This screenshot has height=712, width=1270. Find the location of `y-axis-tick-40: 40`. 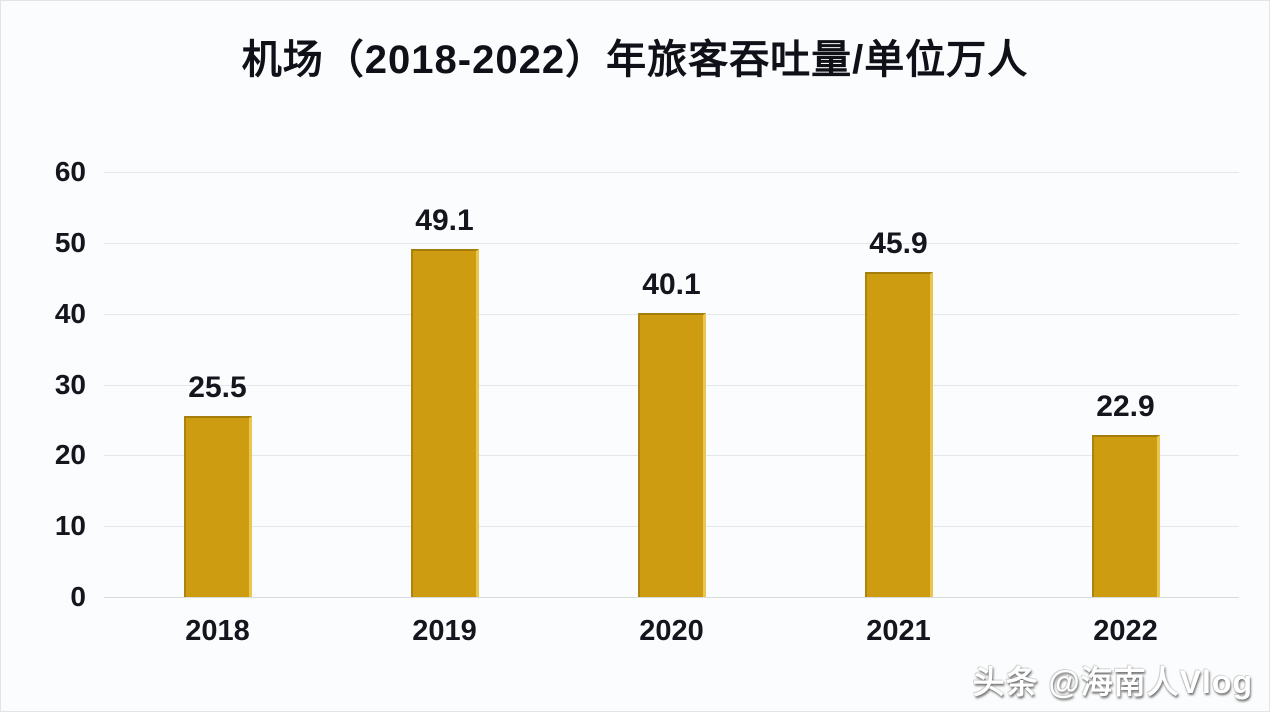

y-axis-tick-40: 40 is located at coordinates (70, 313).